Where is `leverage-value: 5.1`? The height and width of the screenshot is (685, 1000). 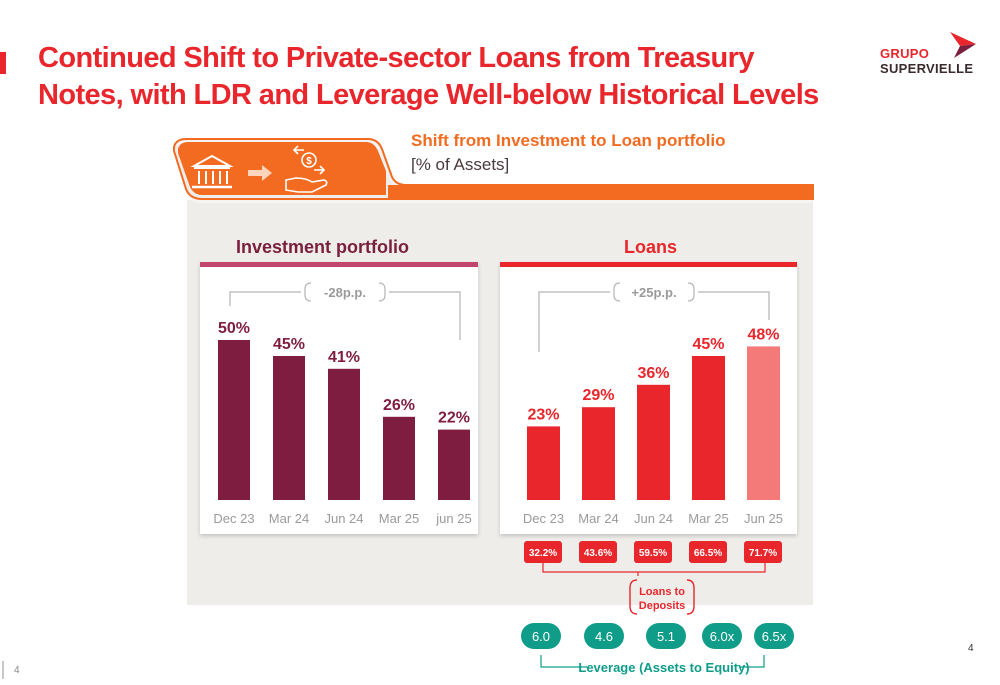
leverage-value: 5.1 is located at coordinates (666, 636).